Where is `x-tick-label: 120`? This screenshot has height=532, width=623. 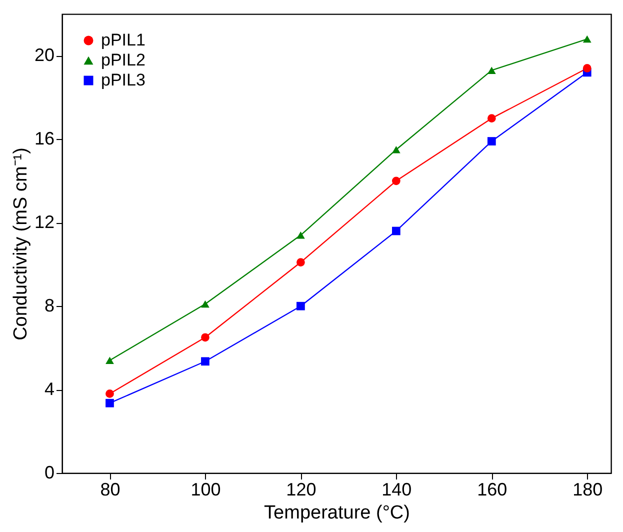 x-tick-label: 120 is located at coordinates (301, 490).